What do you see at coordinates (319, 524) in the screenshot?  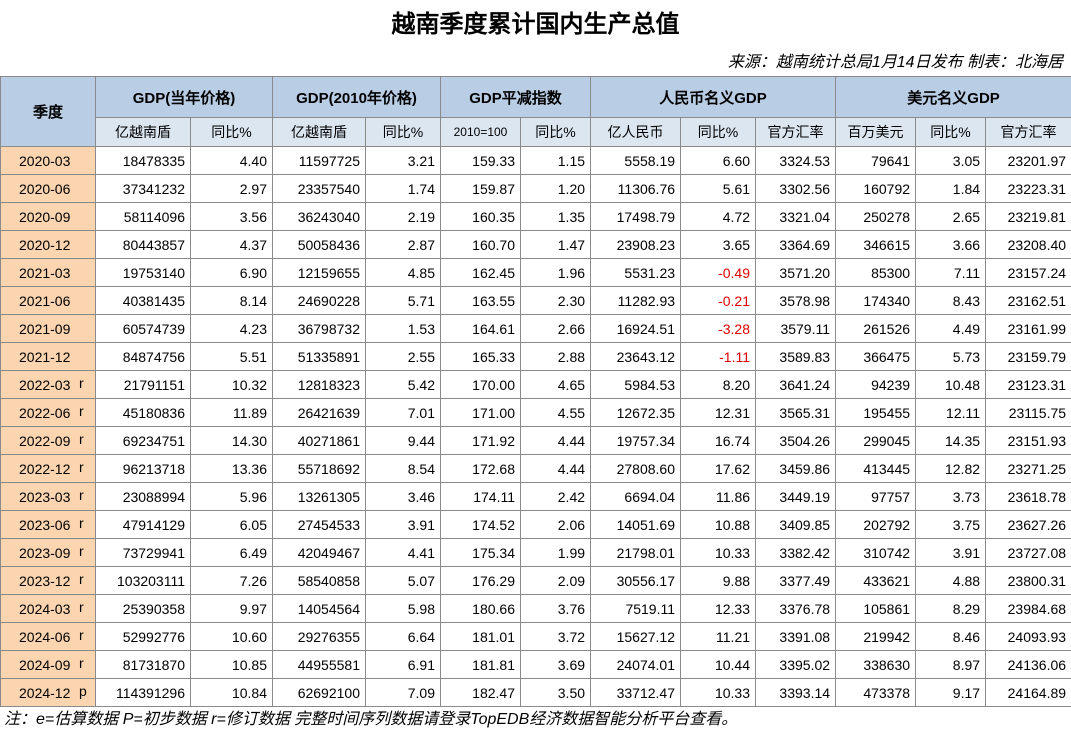 I see `value-cell: 27454533` at bounding box center [319, 524].